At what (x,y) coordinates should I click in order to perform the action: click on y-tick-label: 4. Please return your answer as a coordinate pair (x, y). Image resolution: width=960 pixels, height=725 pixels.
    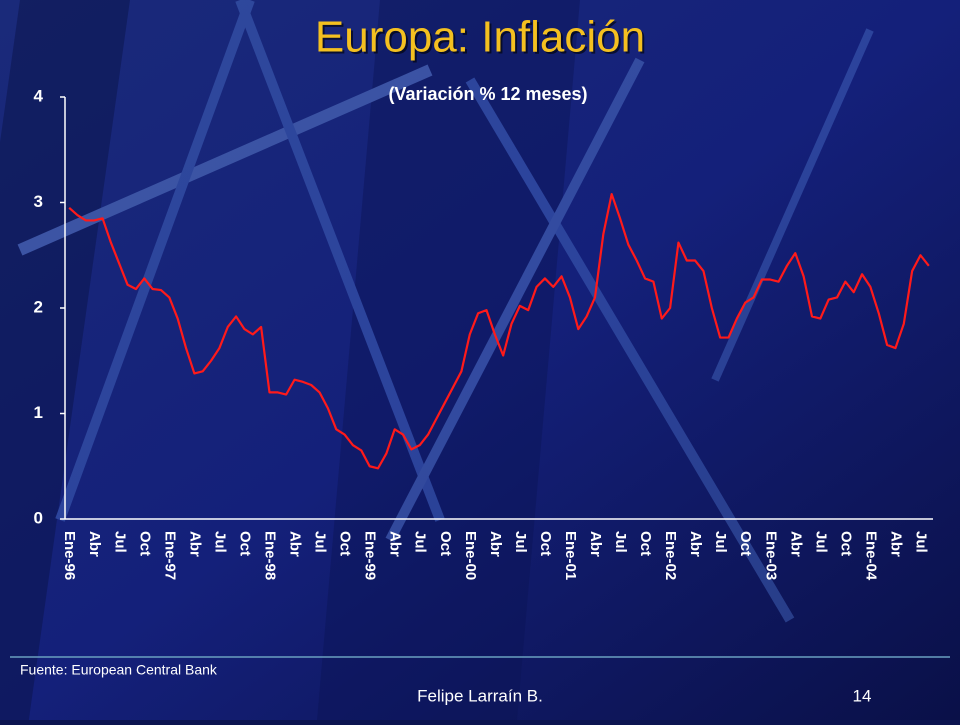
    Looking at the image, I should click on (39, 95).